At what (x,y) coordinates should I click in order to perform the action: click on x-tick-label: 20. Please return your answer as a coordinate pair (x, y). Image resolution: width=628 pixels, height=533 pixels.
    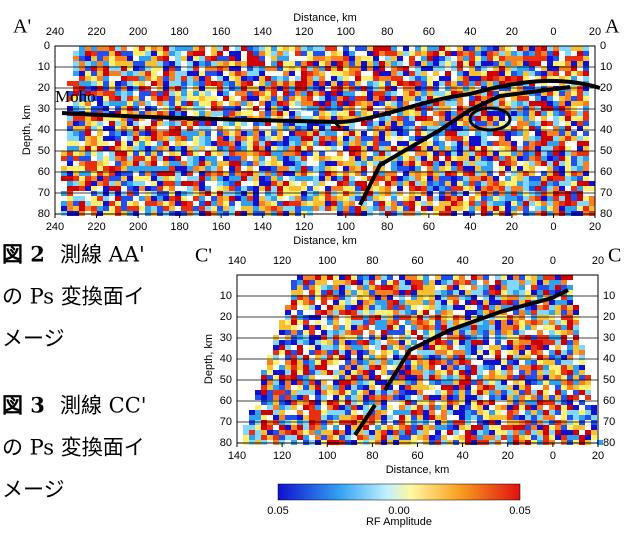
    Looking at the image, I should click on (508, 261).